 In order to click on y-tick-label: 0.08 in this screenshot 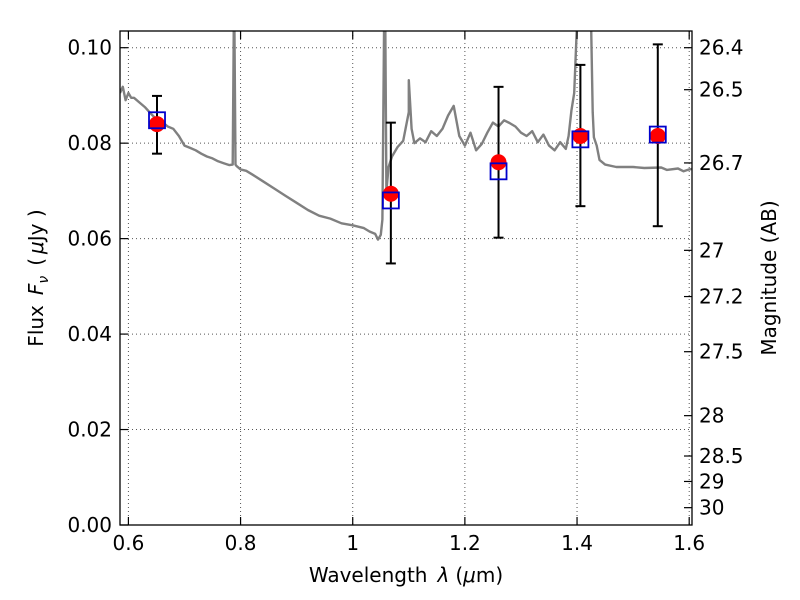, I will do `click(89, 143)`.